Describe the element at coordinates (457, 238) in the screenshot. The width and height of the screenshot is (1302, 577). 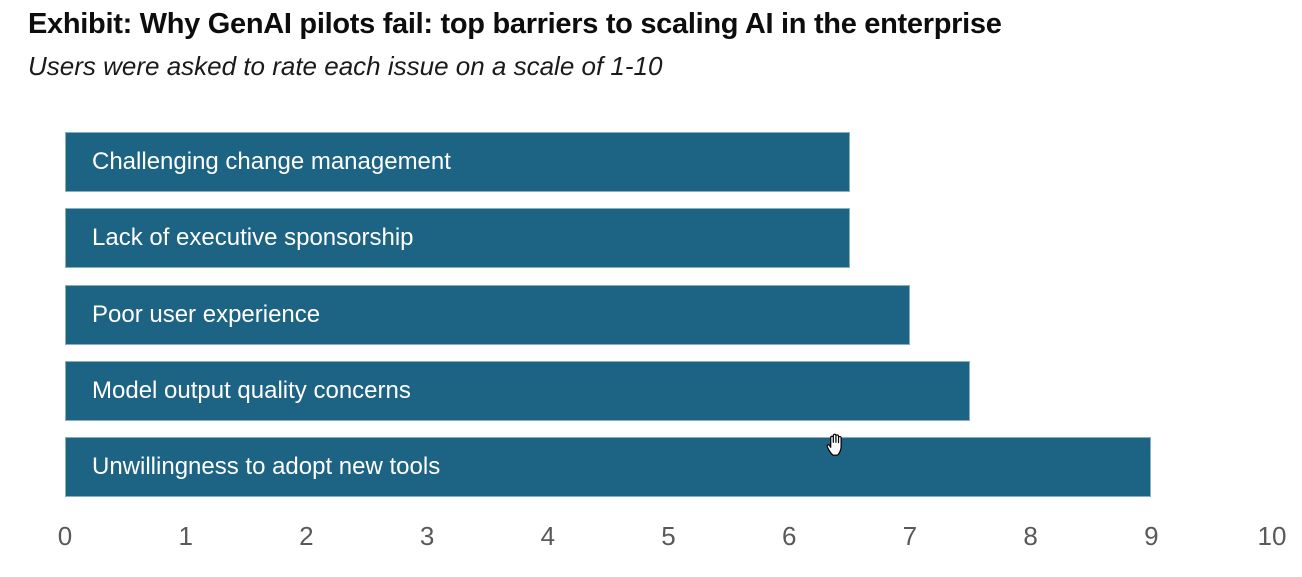
I see `bar-2: Lack of executive sponsorship` at that location.